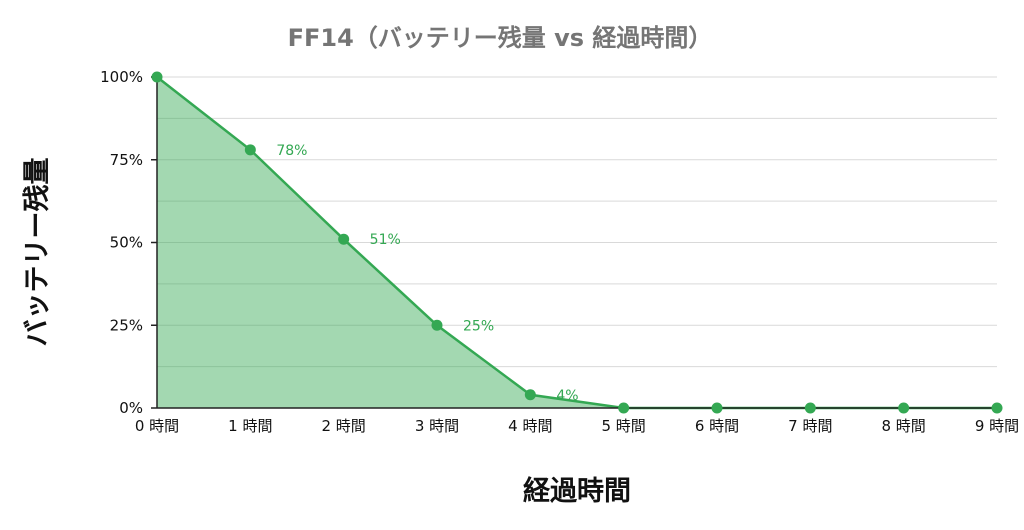 The image size is (1024, 530). What do you see at coordinates (567, 396) in the screenshot?
I see `data-label: 4%` at bounding box center [567, 396].